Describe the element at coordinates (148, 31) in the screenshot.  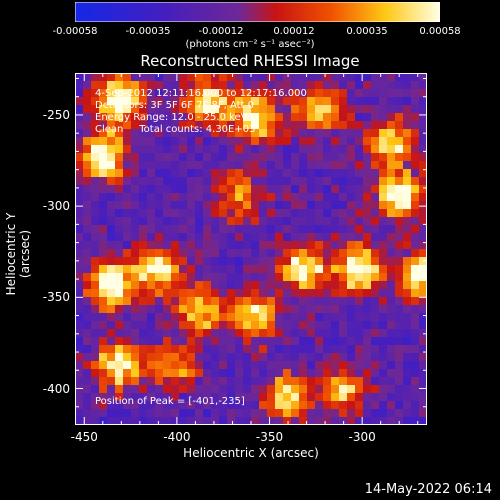
I see `colorbar-tick-label: -0.00035` at that location.